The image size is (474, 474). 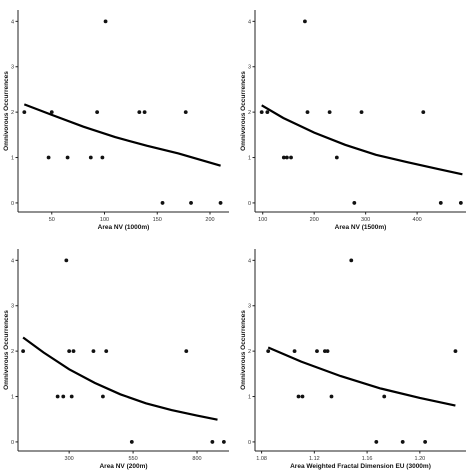 What do you see at coordinates (196, 459) in the screenshot?
I see `x-tick-label: 800` at bounding box center [196, 459].